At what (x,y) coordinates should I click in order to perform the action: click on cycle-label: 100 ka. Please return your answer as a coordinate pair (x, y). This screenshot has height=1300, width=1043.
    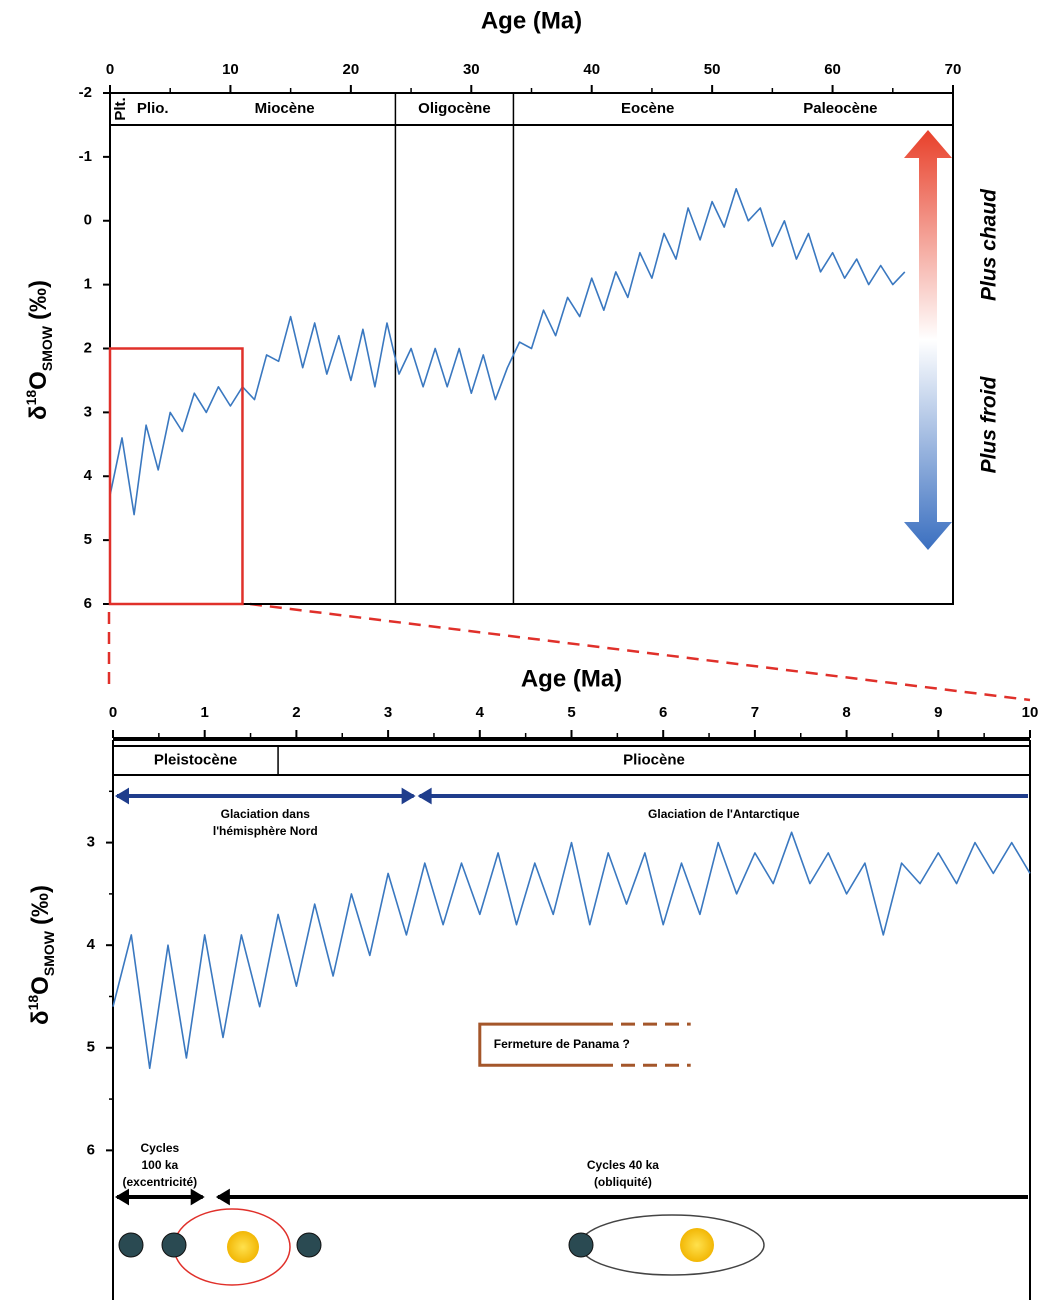
    Looking at the image, I should click on (159, 1165).